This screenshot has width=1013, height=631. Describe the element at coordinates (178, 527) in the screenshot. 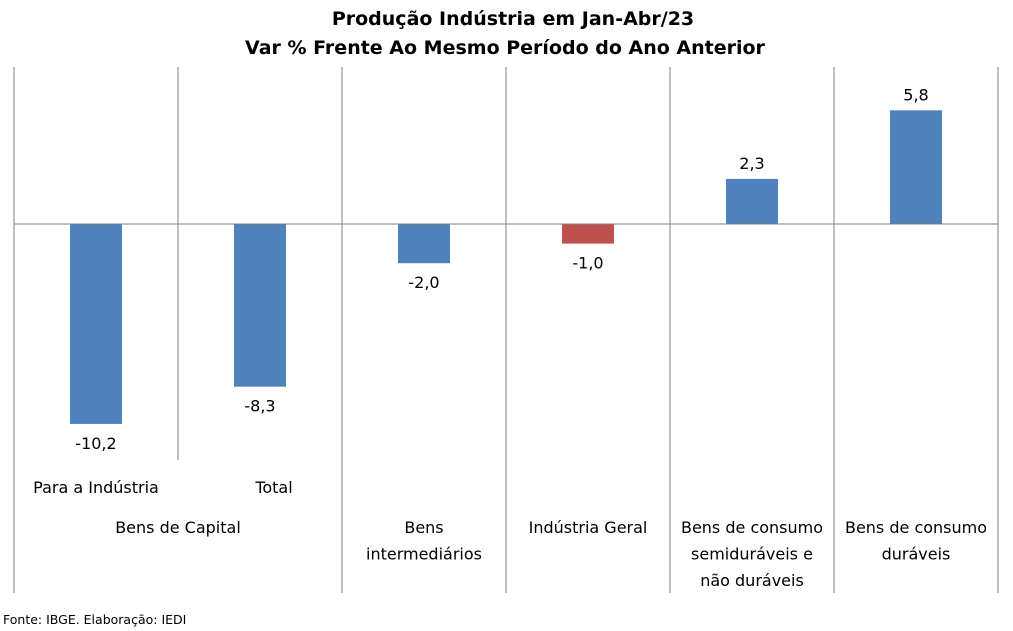

I see `group-label-0: Bens de Capital` at that location.